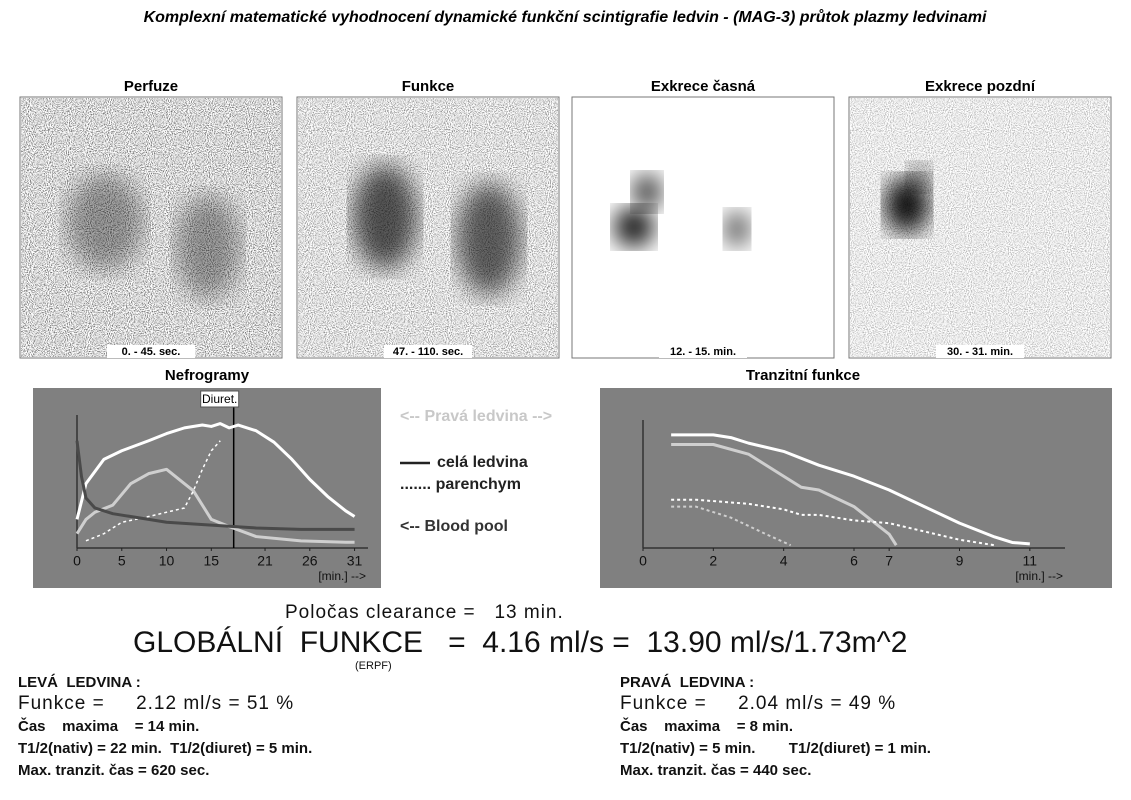 The height and width of the screenshot is (800, 1131). I want to click on image-label: Funkce, so click(428, 86).